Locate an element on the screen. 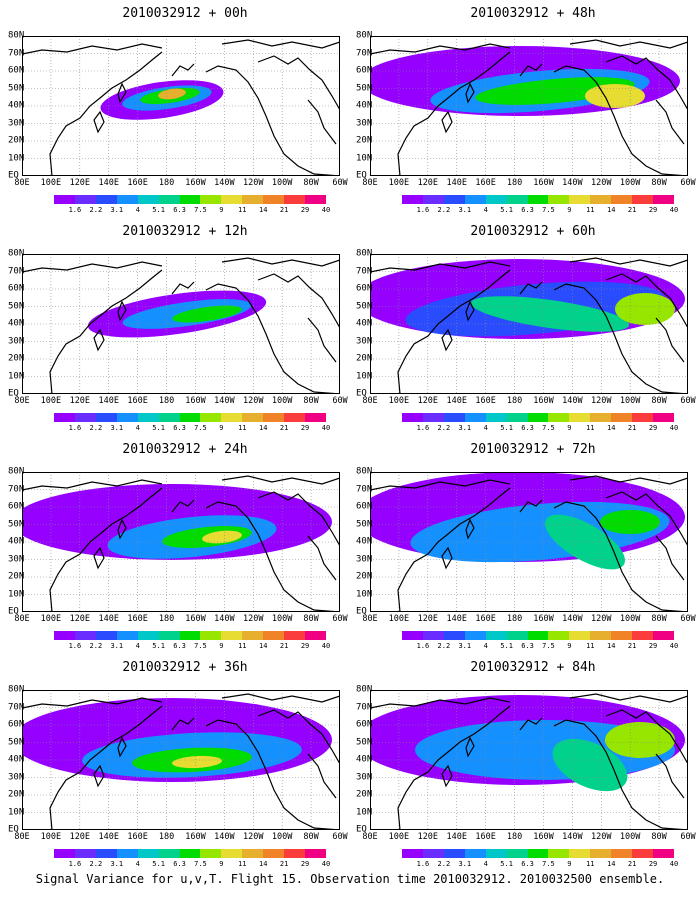  colorbar-label: 5.1 is located at coordinates (158, 210).